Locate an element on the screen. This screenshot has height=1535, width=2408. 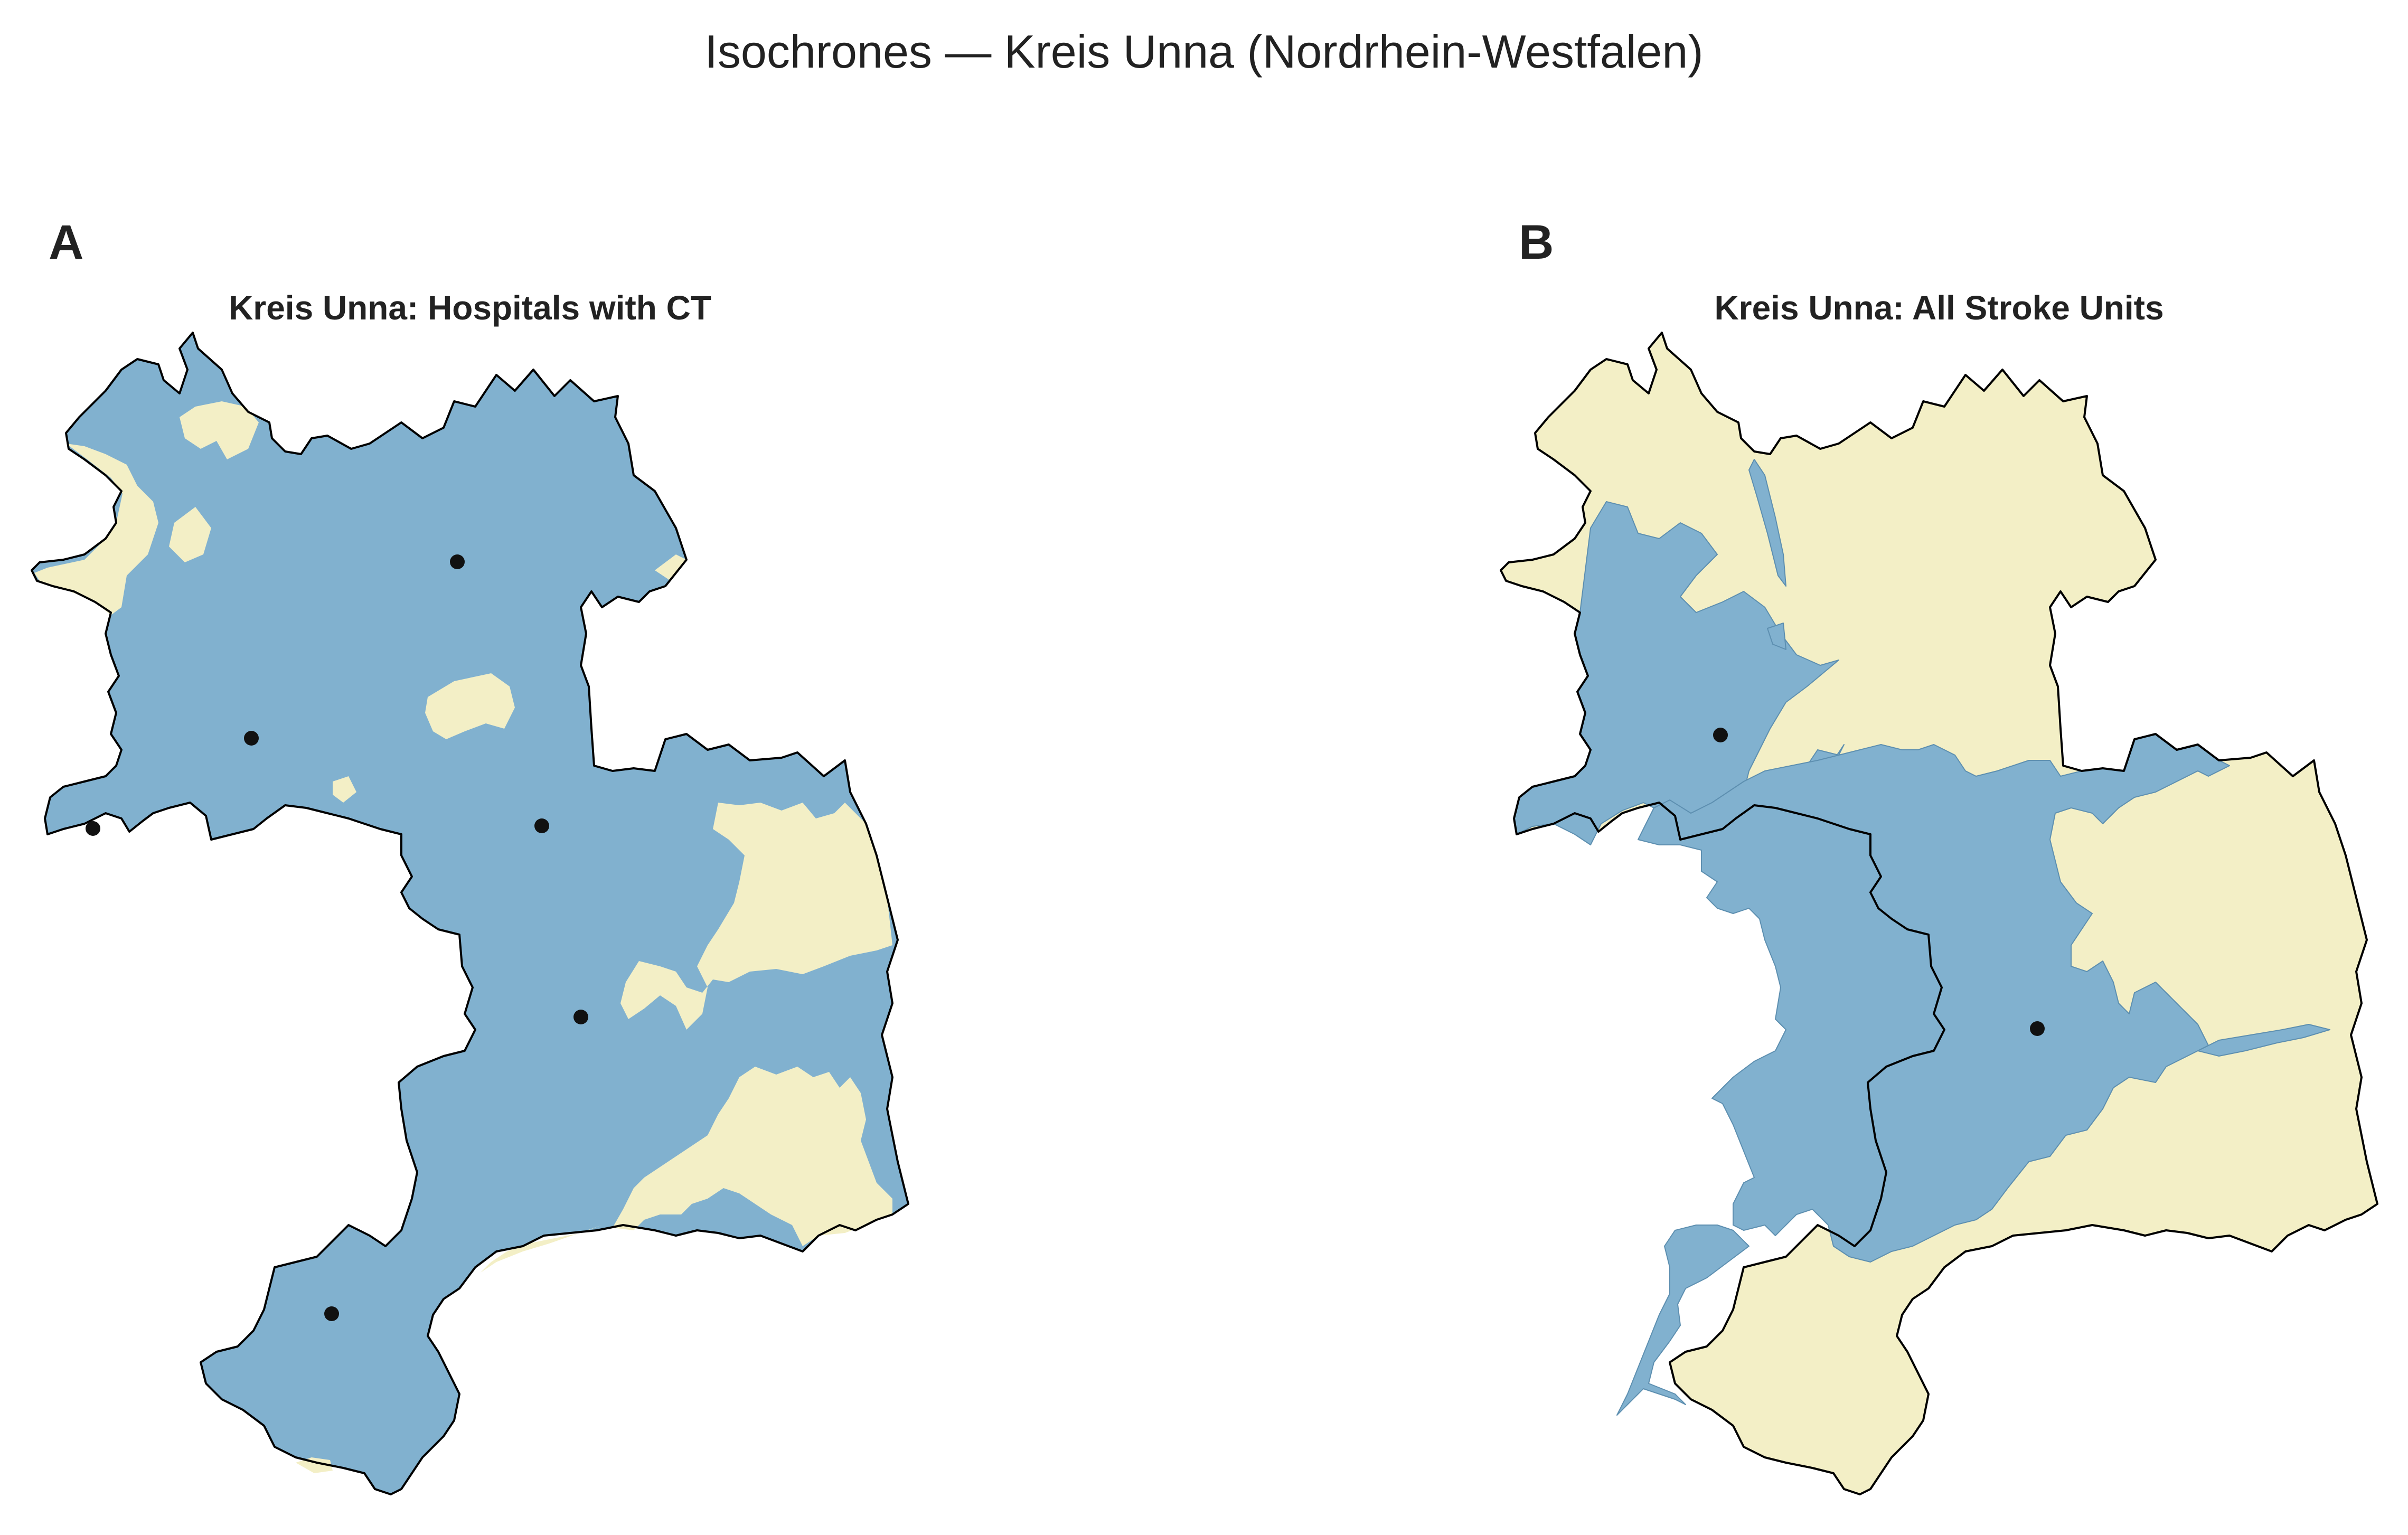
panel-b-title: Kreis Unna: All Stroke Units is located at coordinates (1939, 308).